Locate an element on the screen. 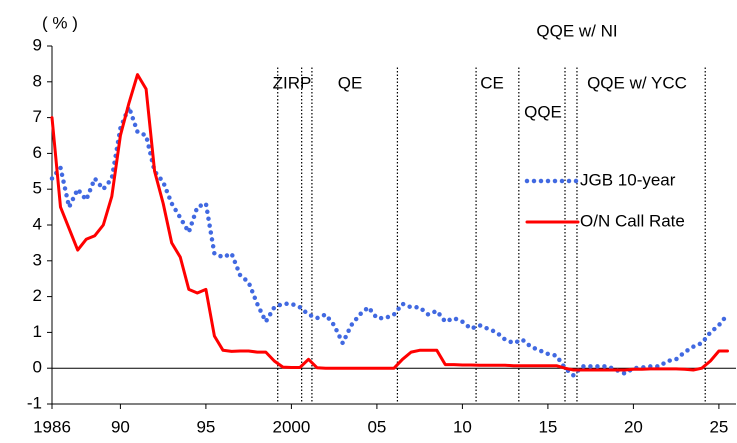  annotation: CE is located at coordinates (492, 82).